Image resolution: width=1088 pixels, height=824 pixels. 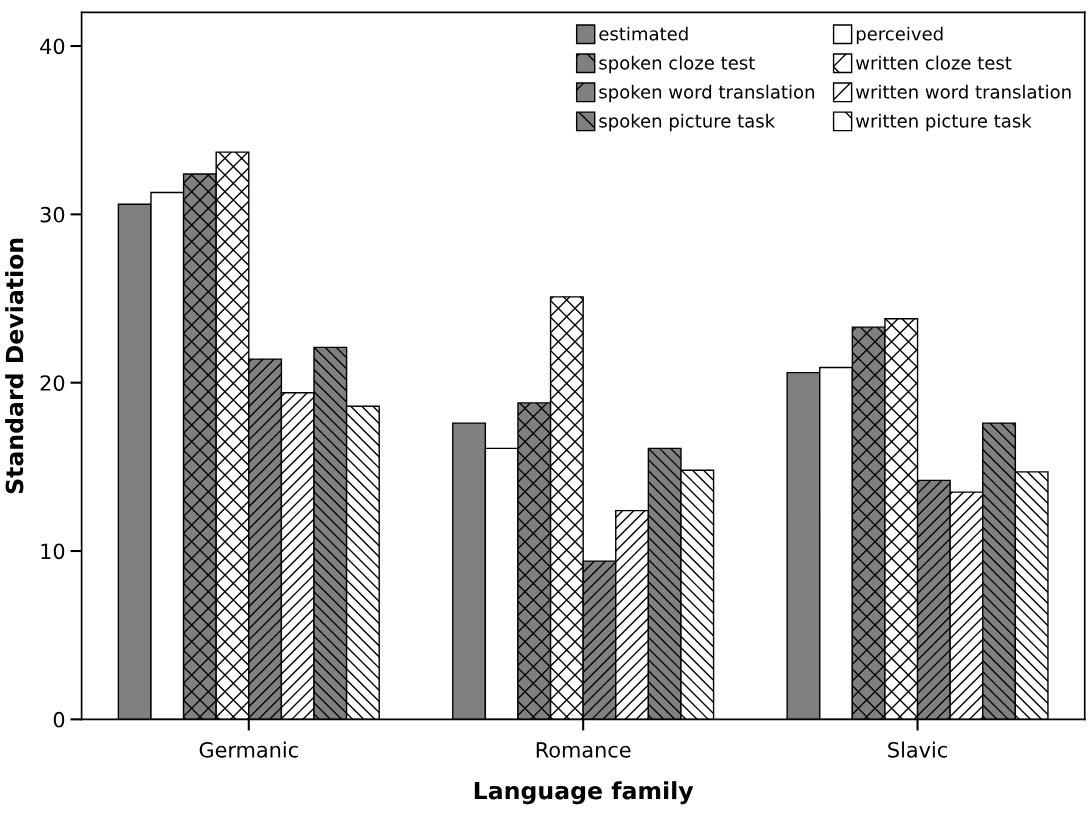 What do you see at coordinates (583, 750) in the screenshot?
I see `x-tick-label: Romance` at bounding box center [583, 750].